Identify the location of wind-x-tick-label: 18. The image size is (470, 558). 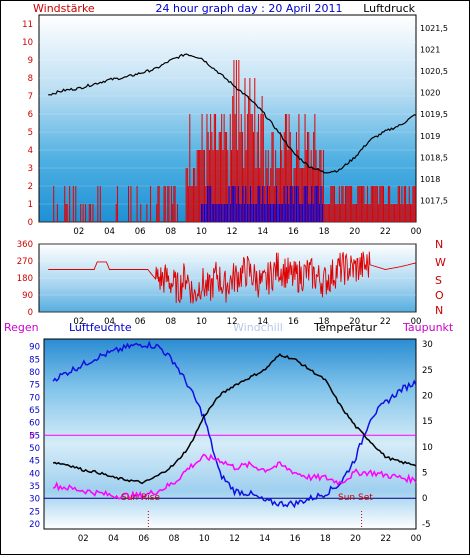
(324, 232).